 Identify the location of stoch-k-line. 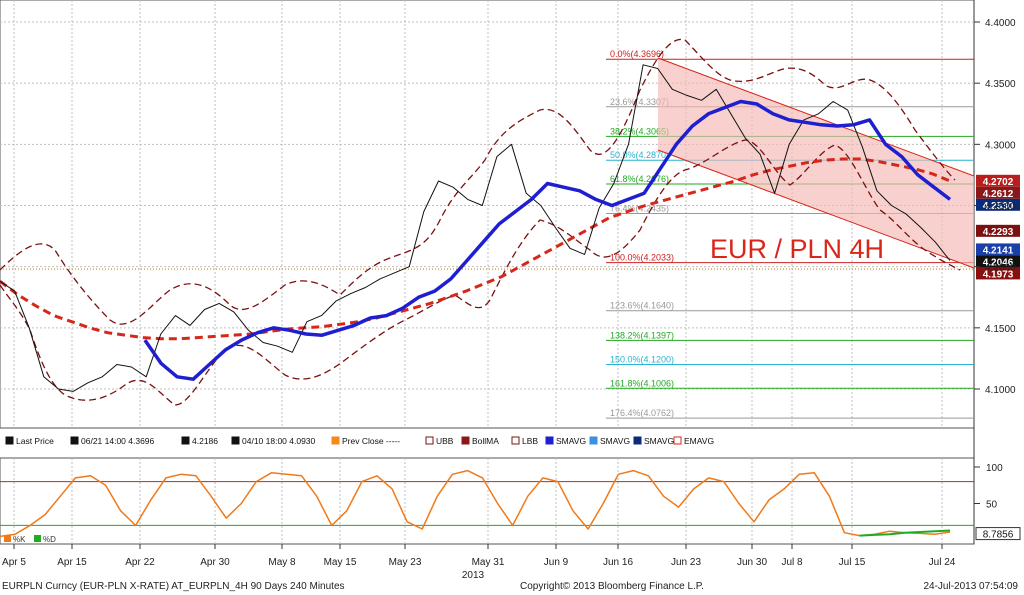
(475, 503).